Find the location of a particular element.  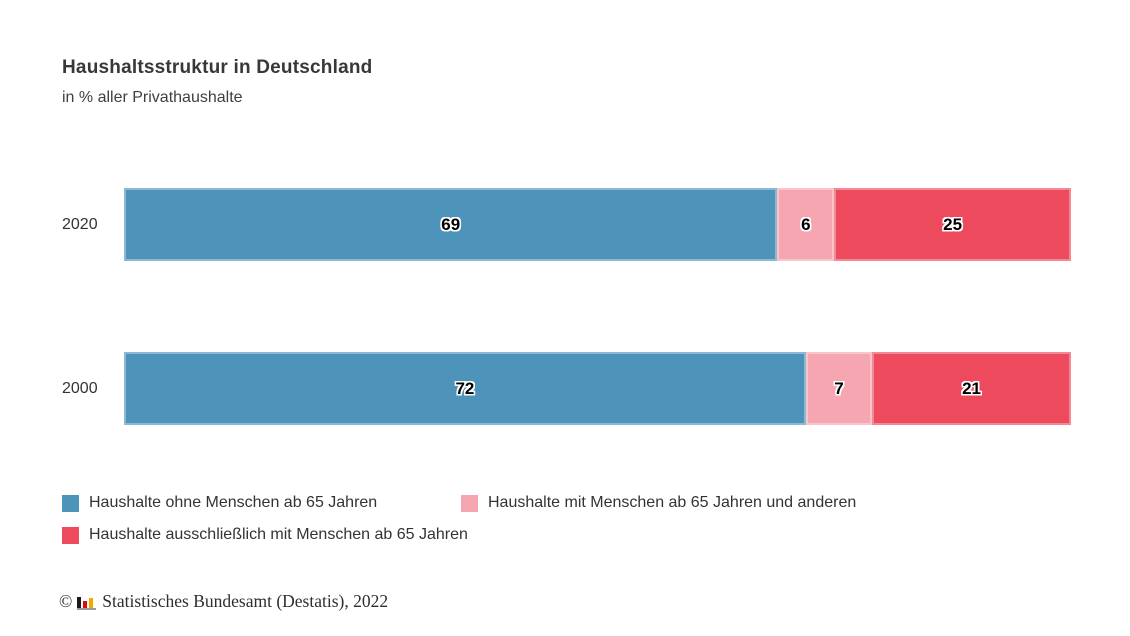

legend-item-ohne-menschen-65: Haushalte ohne Menschen ab 65 Jahren is located at coordinates (219, 503).